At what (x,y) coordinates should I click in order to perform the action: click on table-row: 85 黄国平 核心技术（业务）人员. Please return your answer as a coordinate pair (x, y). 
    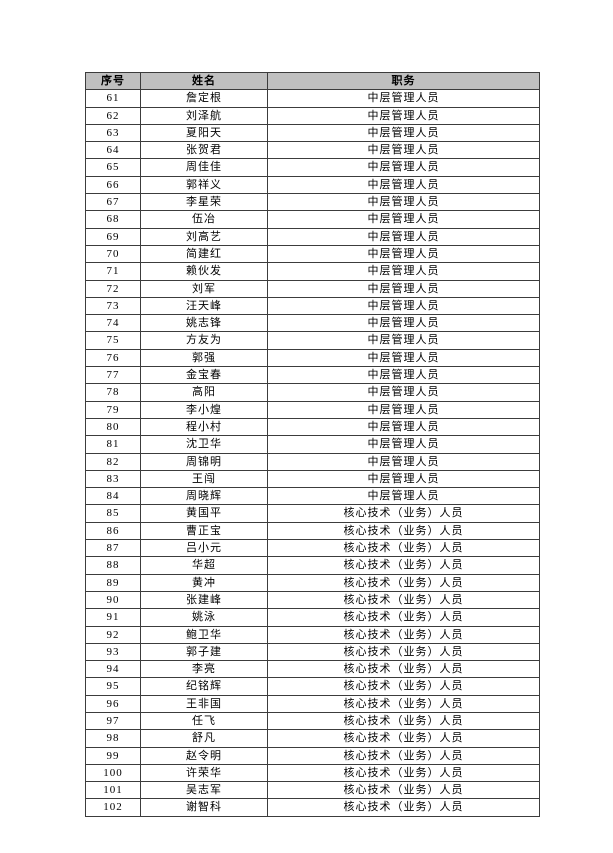
    Looking at the image, I should click on (312, 513).